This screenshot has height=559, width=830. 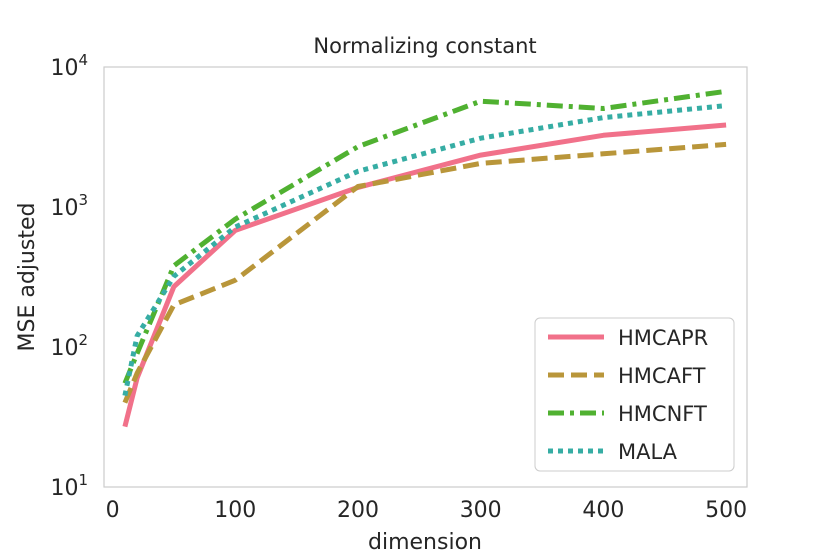 What do you see at coordinates (603, 510) in the screenshot?
I see `x-tick-label: 400` at bounding box center [603, 510].